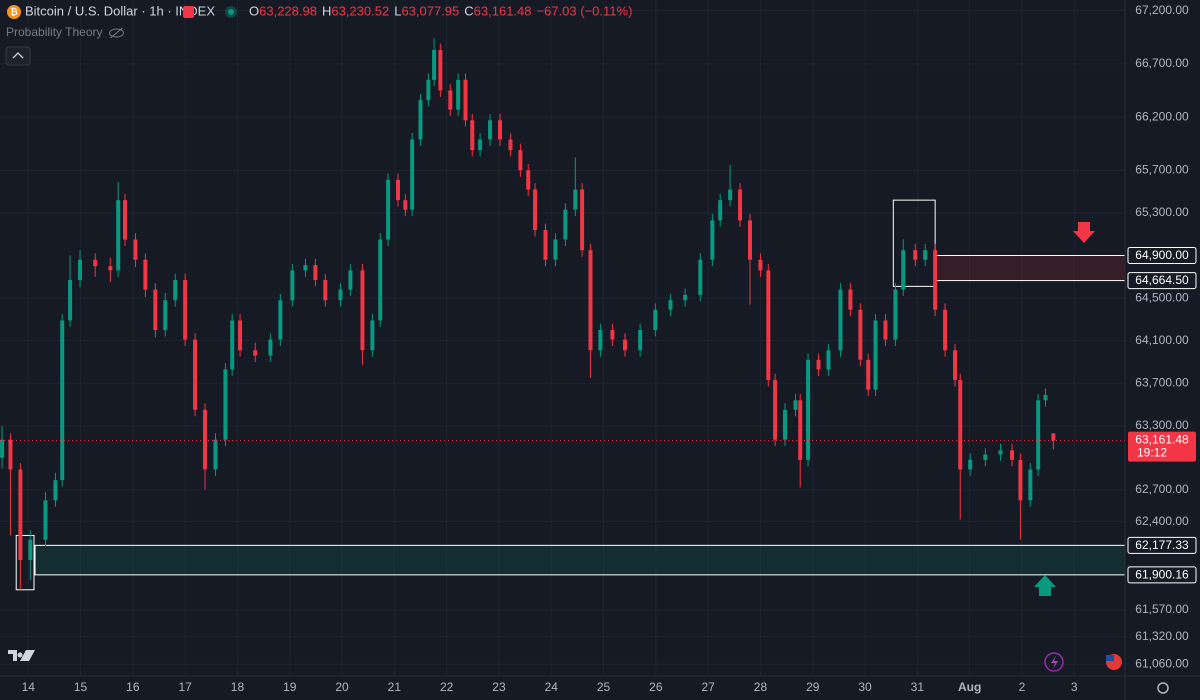  What do you see at coordinates (397, 10) in the screenshot?
I see `ohlc-key: L` at bounding box center [397, 10].